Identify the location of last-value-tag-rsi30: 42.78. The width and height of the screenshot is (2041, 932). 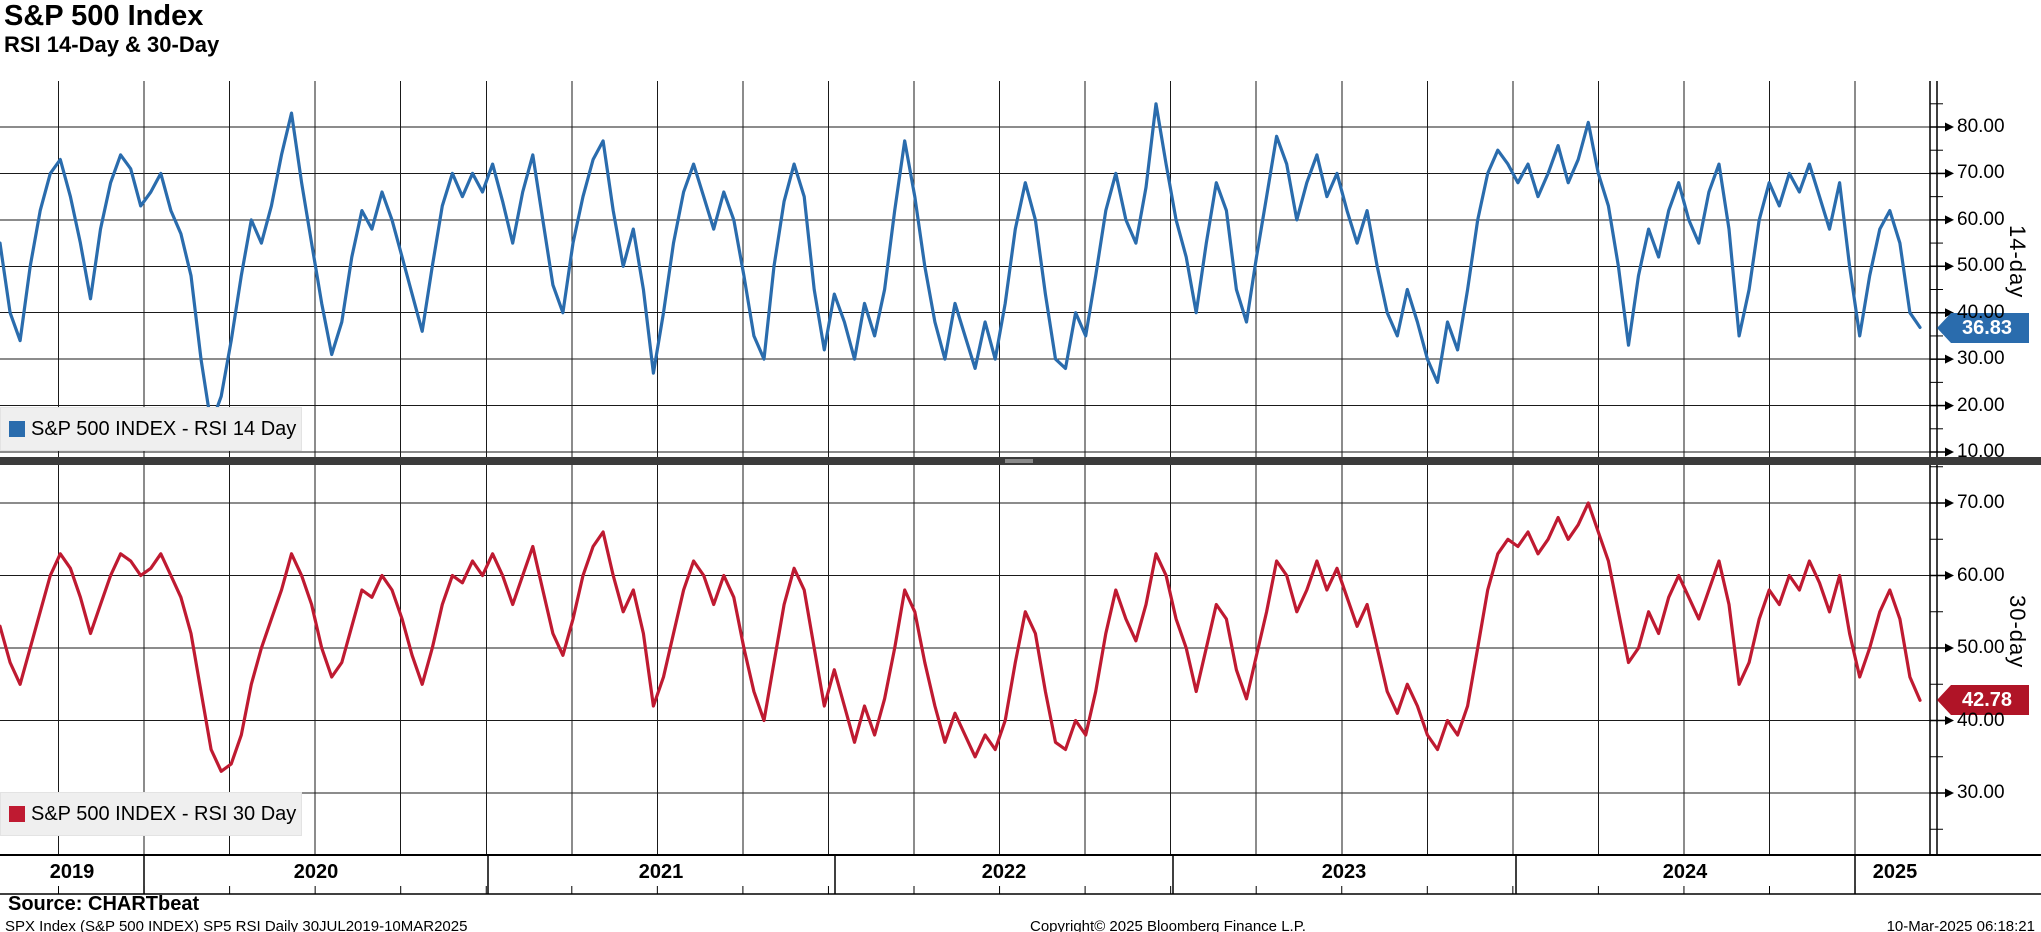
(1983, 700).